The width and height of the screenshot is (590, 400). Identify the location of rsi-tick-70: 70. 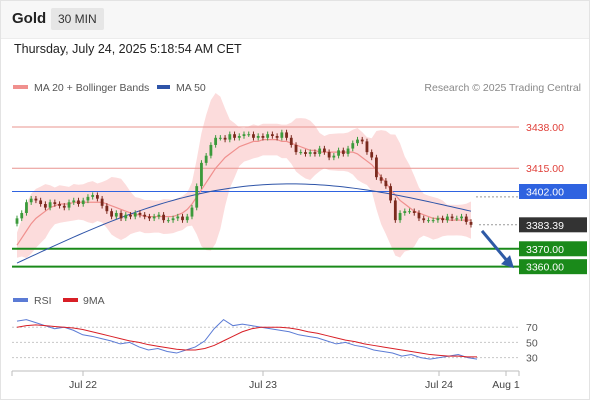
(532, 328).